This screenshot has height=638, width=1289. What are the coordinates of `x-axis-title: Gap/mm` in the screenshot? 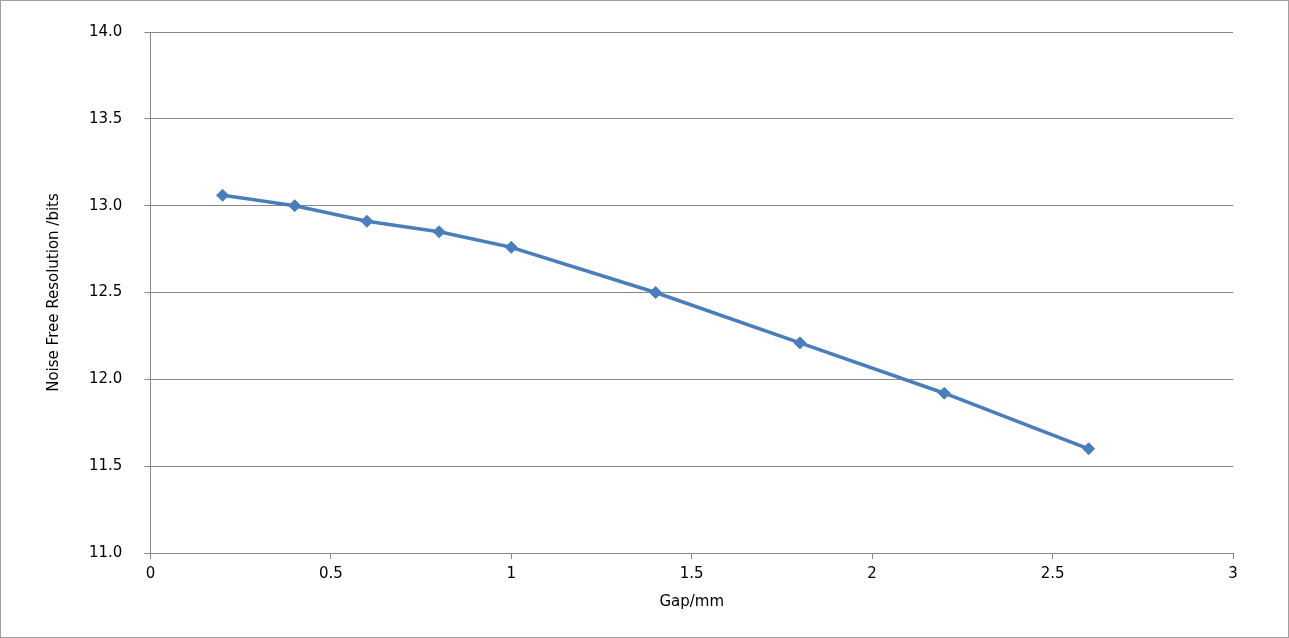 It's located at (692, 600).